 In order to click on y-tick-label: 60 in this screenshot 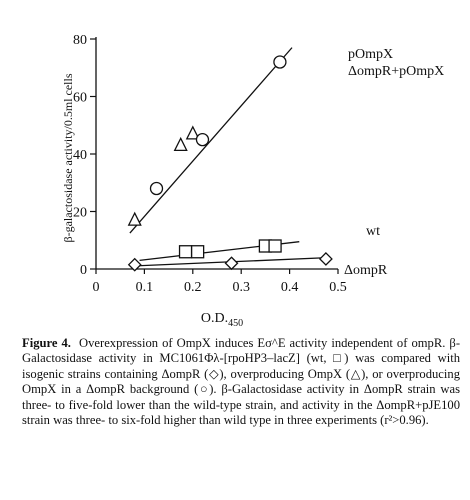, I will do `click(80, 98)`.